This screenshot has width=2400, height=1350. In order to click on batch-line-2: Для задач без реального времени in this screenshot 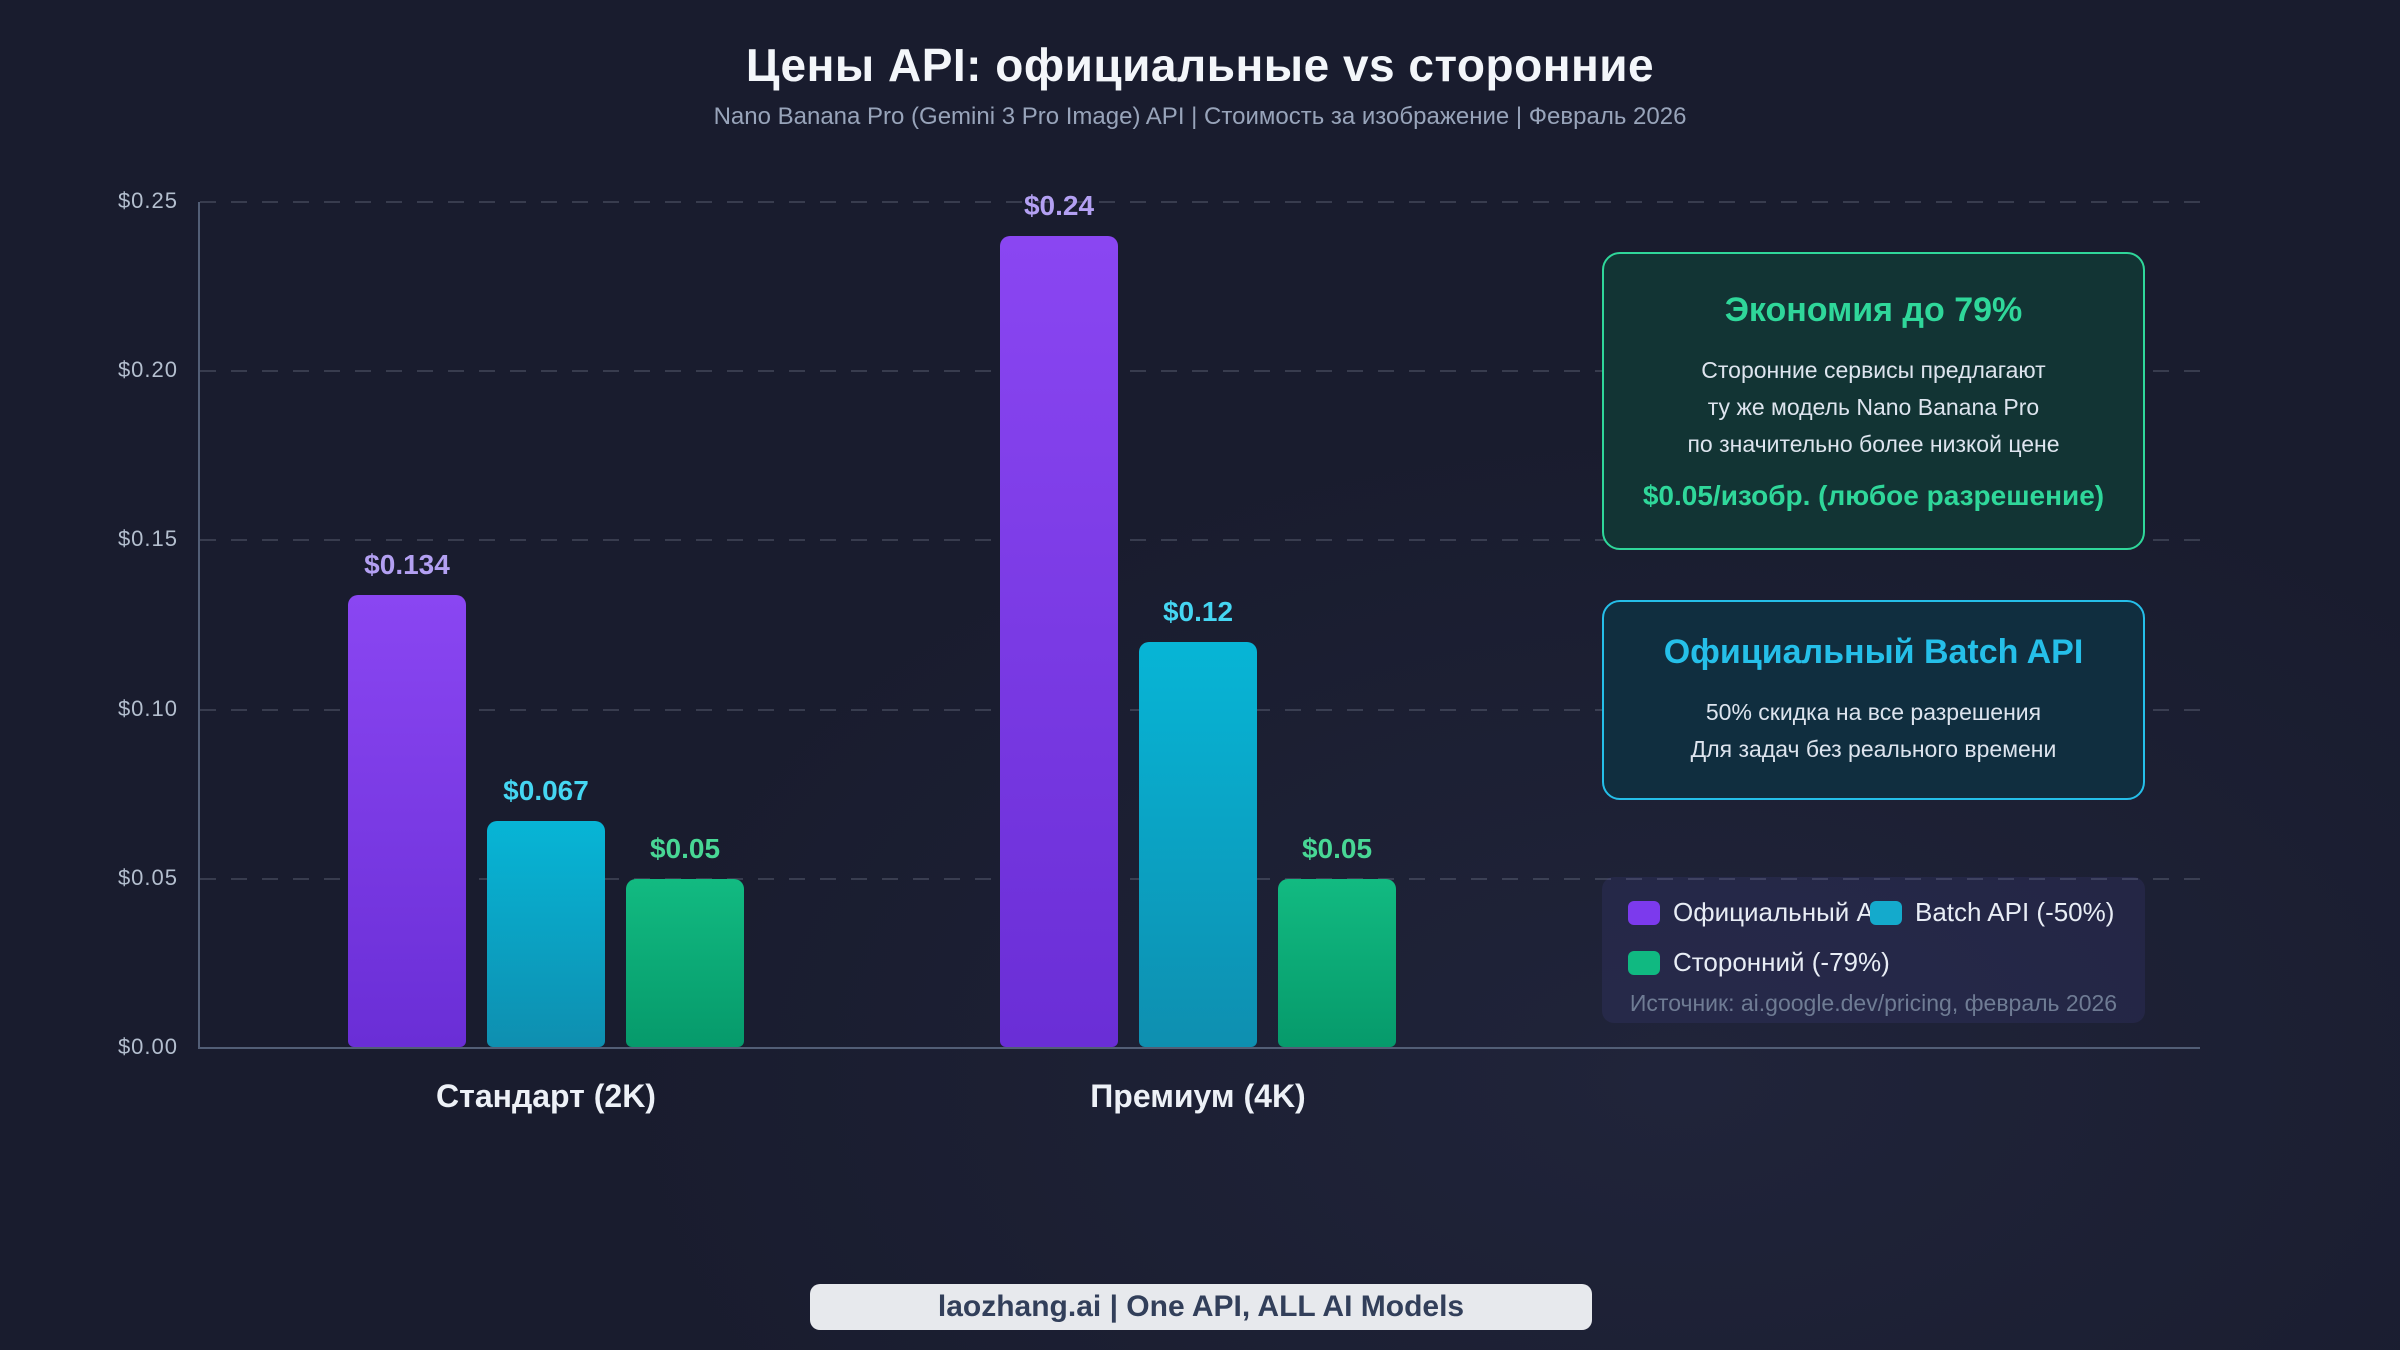, I will do `click(1873, 749)`.